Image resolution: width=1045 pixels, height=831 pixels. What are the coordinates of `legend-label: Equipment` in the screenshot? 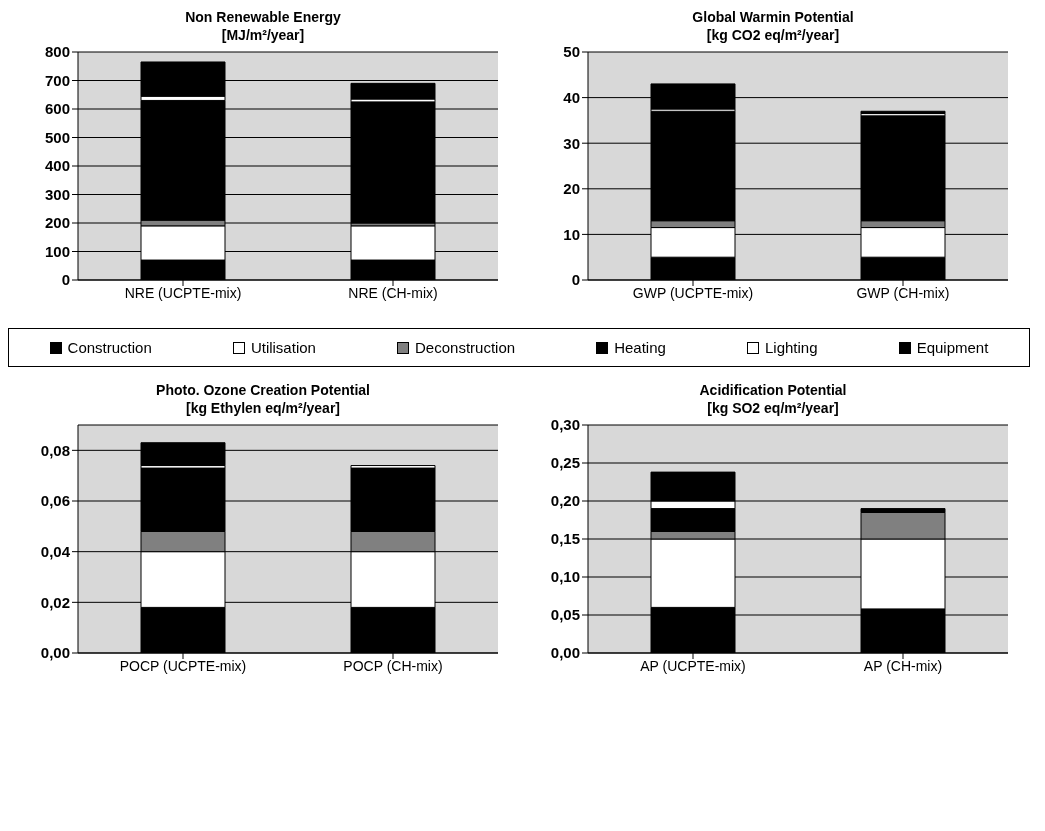 It's located at (952, 347).